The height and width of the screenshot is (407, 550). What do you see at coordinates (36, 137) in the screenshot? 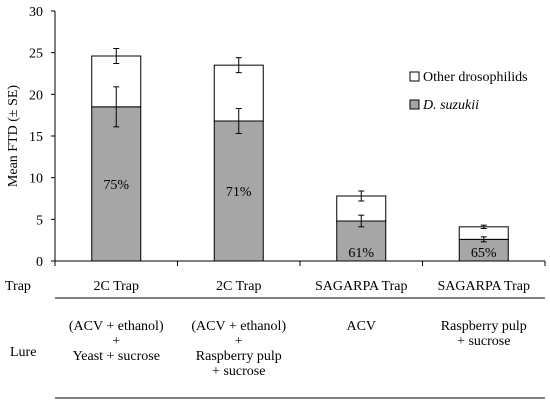
I see `y-tick-label: 15` at bounding box center [36, 137].